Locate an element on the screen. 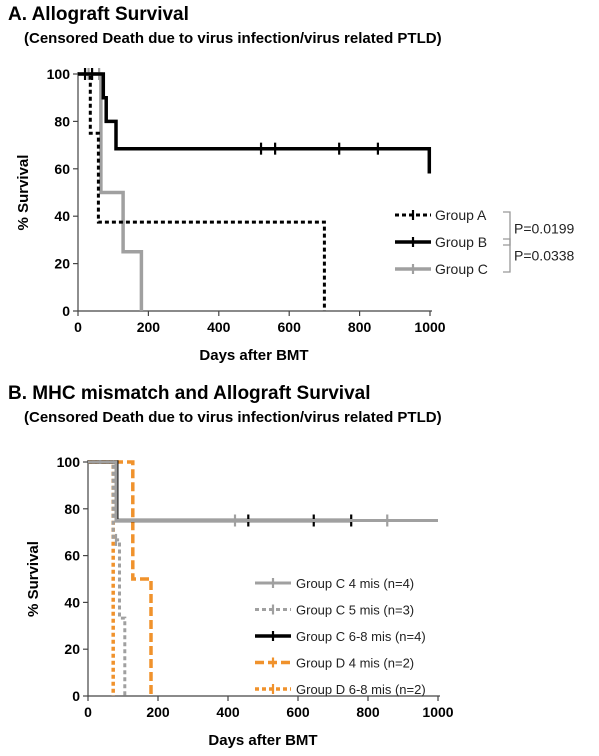  p-value-label: P=0.0199 is located at coordinates (544, 229).